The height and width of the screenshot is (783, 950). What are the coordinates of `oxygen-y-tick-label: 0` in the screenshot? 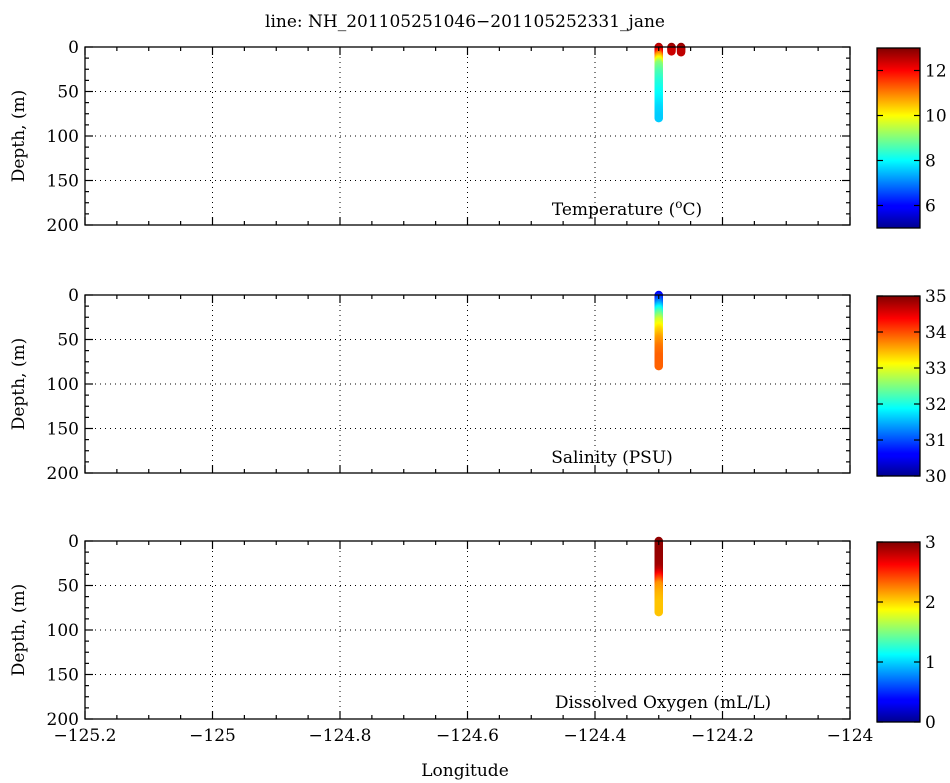 It's located at (73, 542).